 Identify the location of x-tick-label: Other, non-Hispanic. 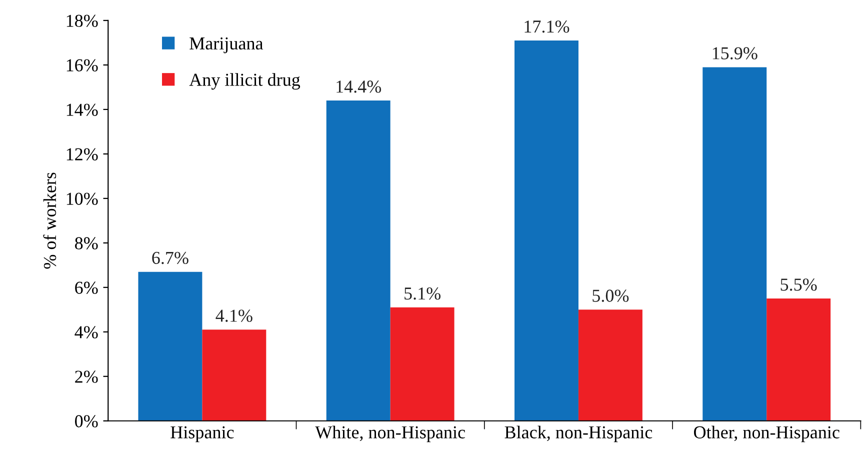
(767, 434).